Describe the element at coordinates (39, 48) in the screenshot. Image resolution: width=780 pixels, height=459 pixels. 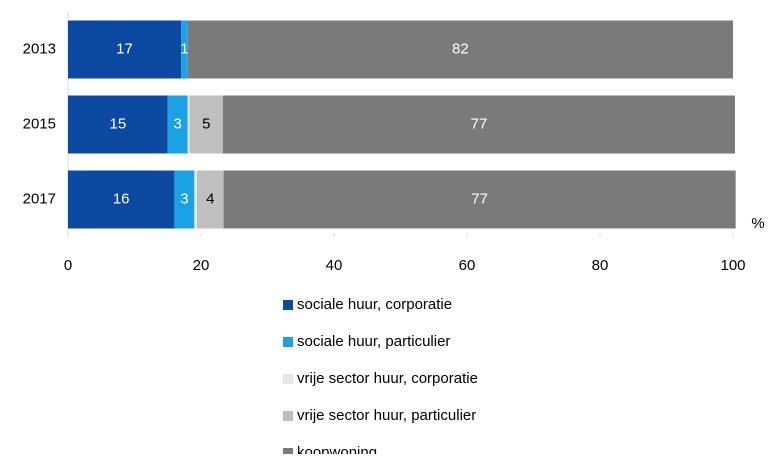
I see `y-tick-label: 2013` at that location.